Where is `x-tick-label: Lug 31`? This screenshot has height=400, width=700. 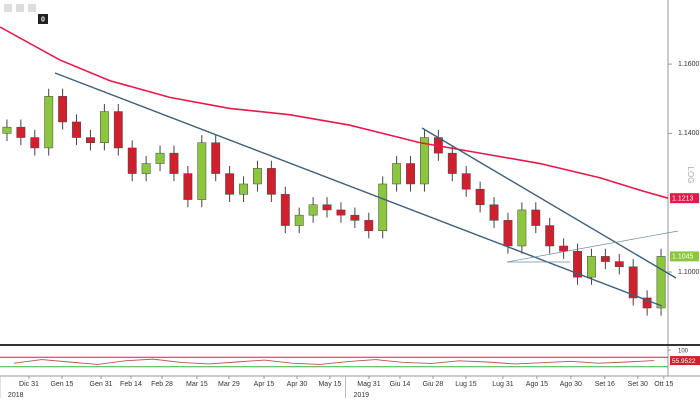
x-tick-label: Lug 31 is located at coordinates (503, 384).